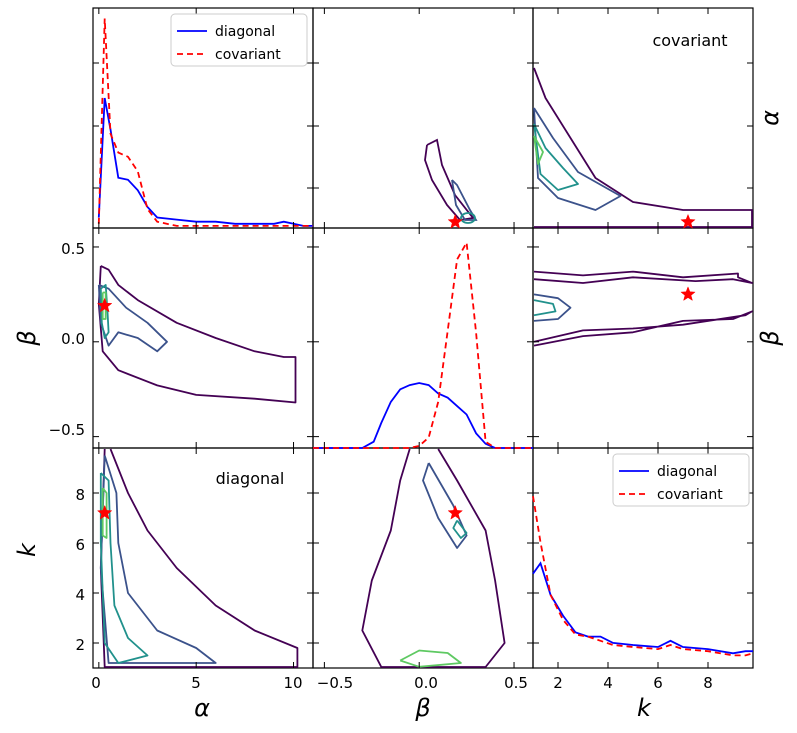  I want to click on y-tick-beta-neg05: −0.5, so click(67, 430).